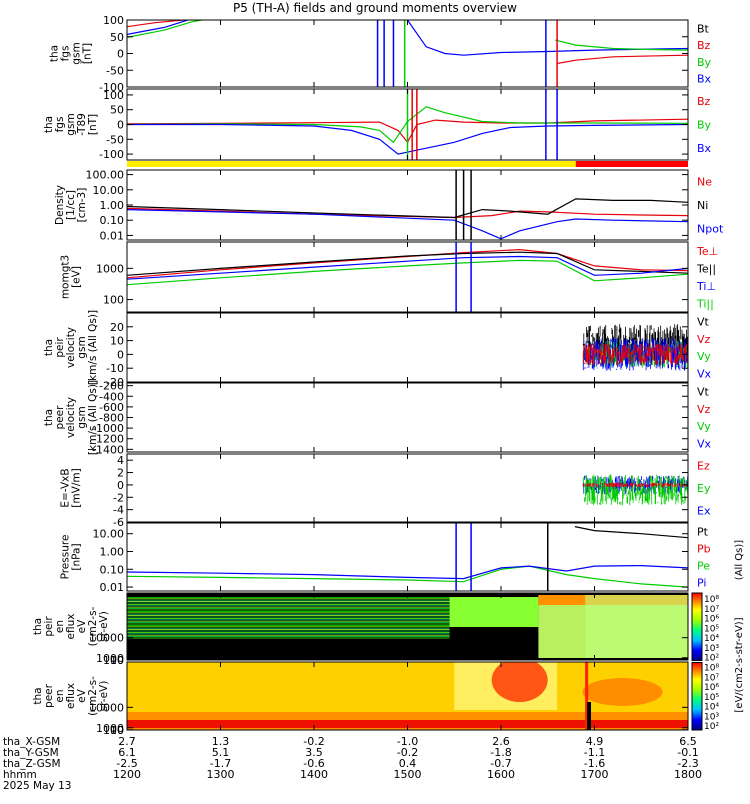 The image size is (750, 804). I want to click on legend-pb: Pb, so click(704, 549).